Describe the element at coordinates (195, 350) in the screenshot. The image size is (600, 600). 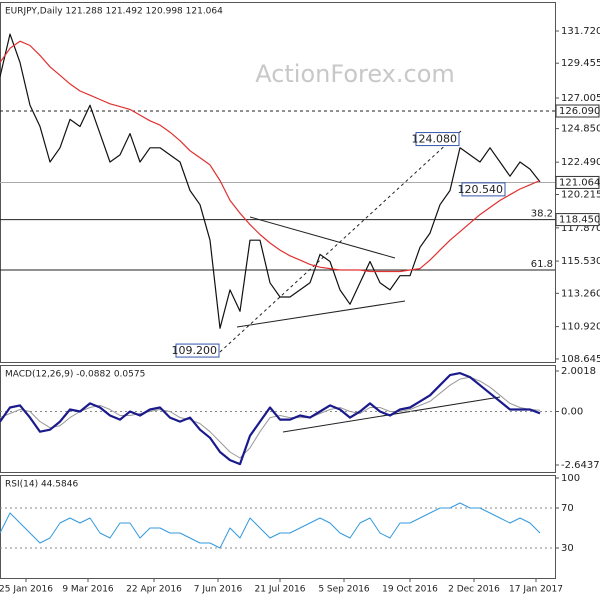
I see `annotation-label: 109.200` at that location.